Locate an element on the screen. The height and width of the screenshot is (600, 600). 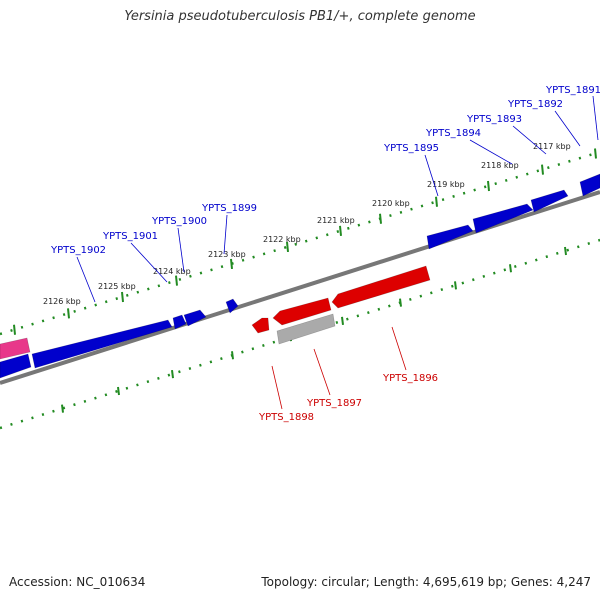
kbp-tick-label: 2119 kbp is located at coordinates (446, 184).